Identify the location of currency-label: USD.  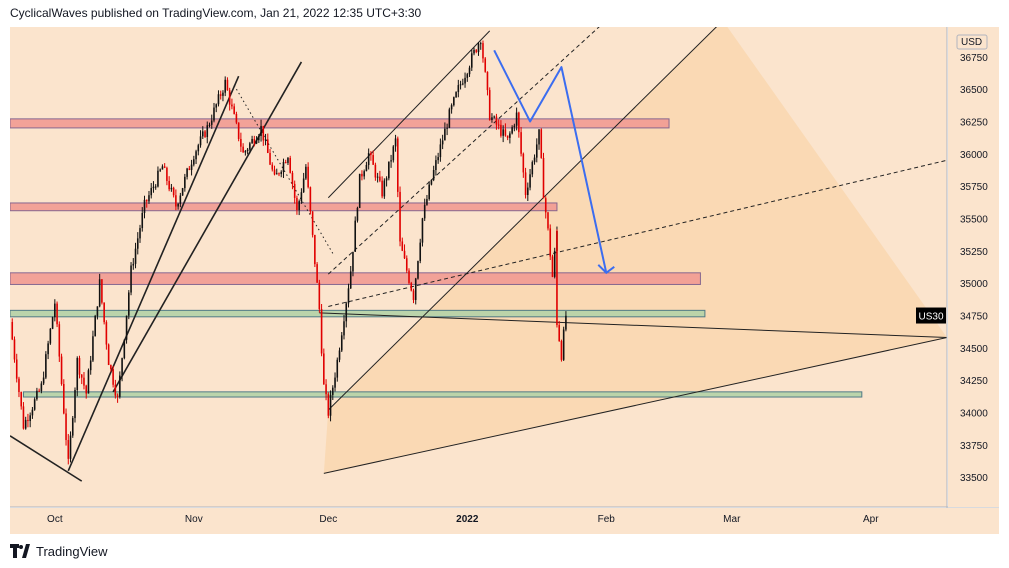
(971, 42).